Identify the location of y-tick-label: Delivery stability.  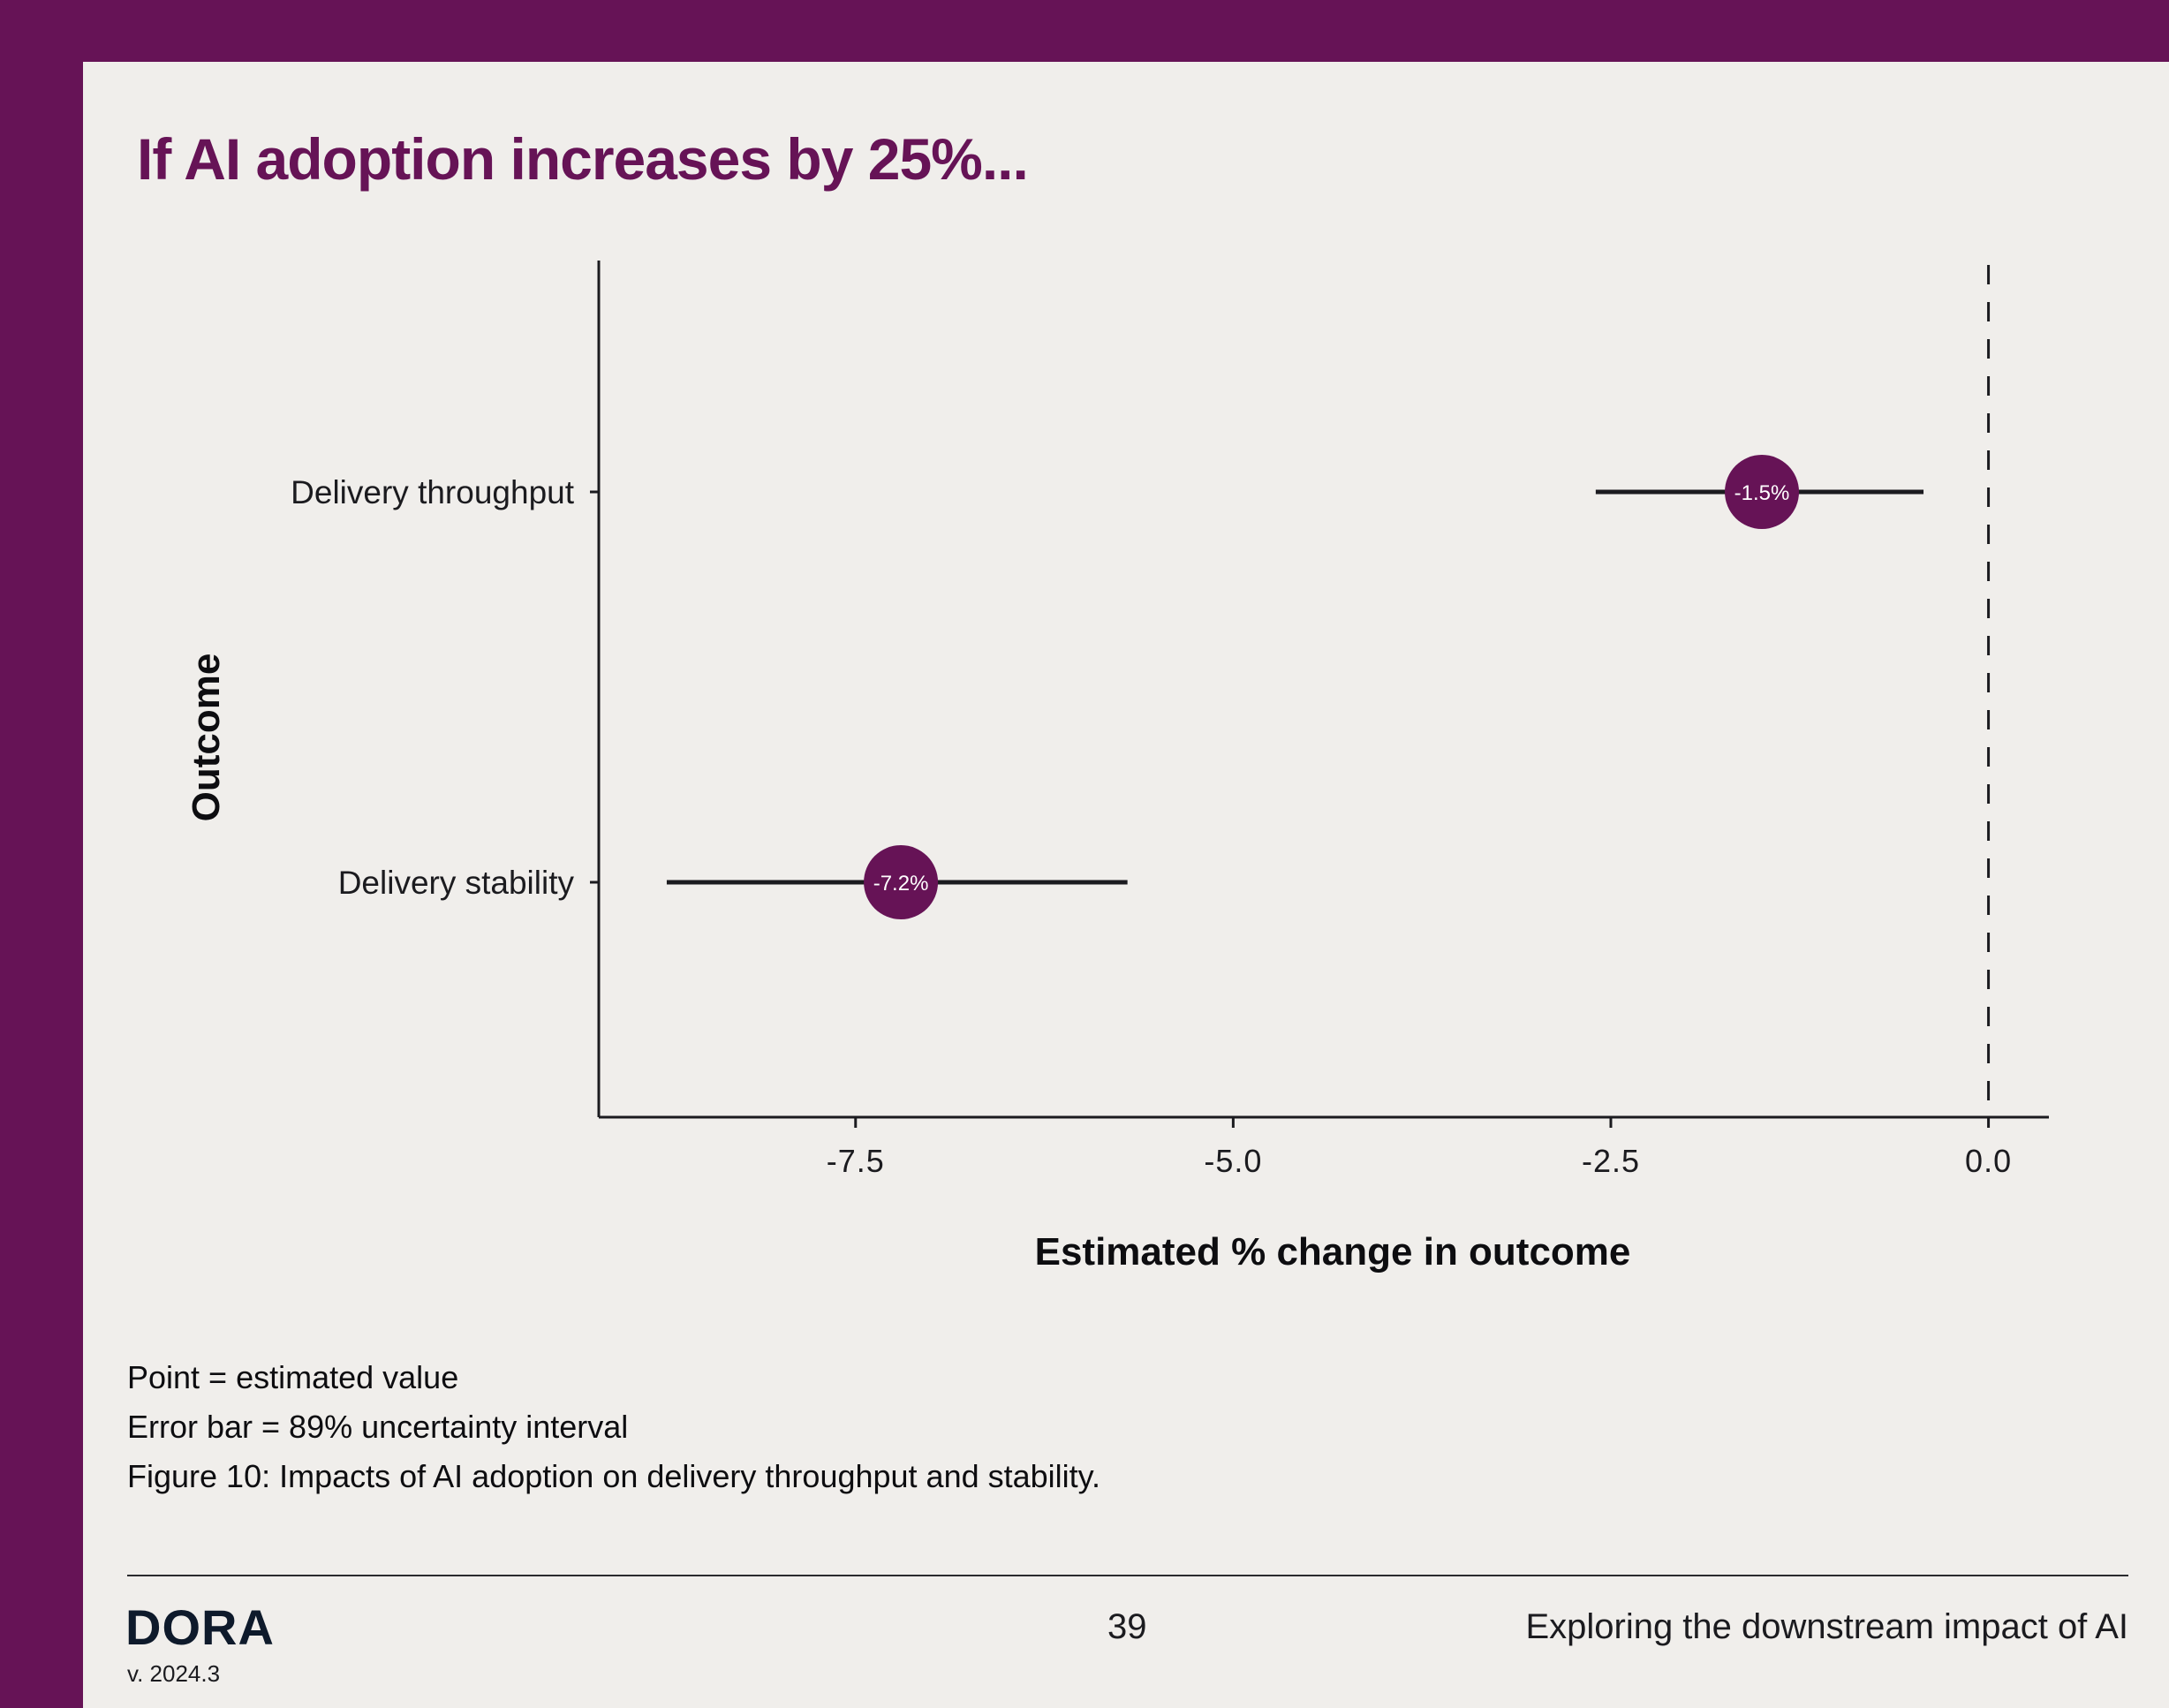
(456, 883).